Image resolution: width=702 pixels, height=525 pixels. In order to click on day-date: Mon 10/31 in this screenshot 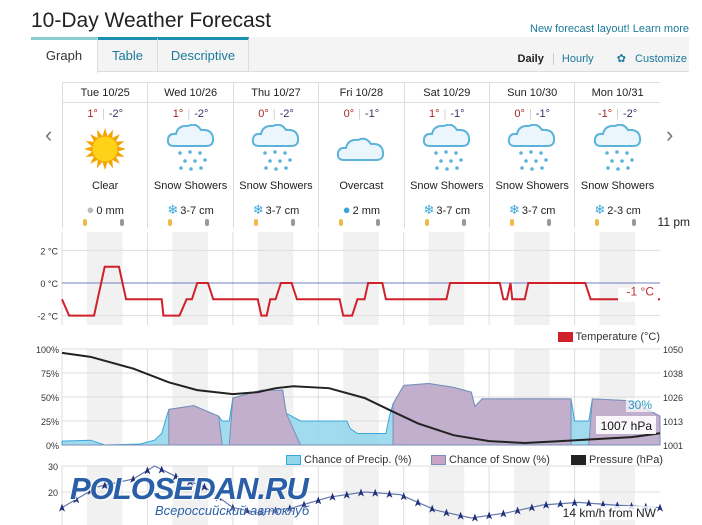, I will do `click(617, 93)`.